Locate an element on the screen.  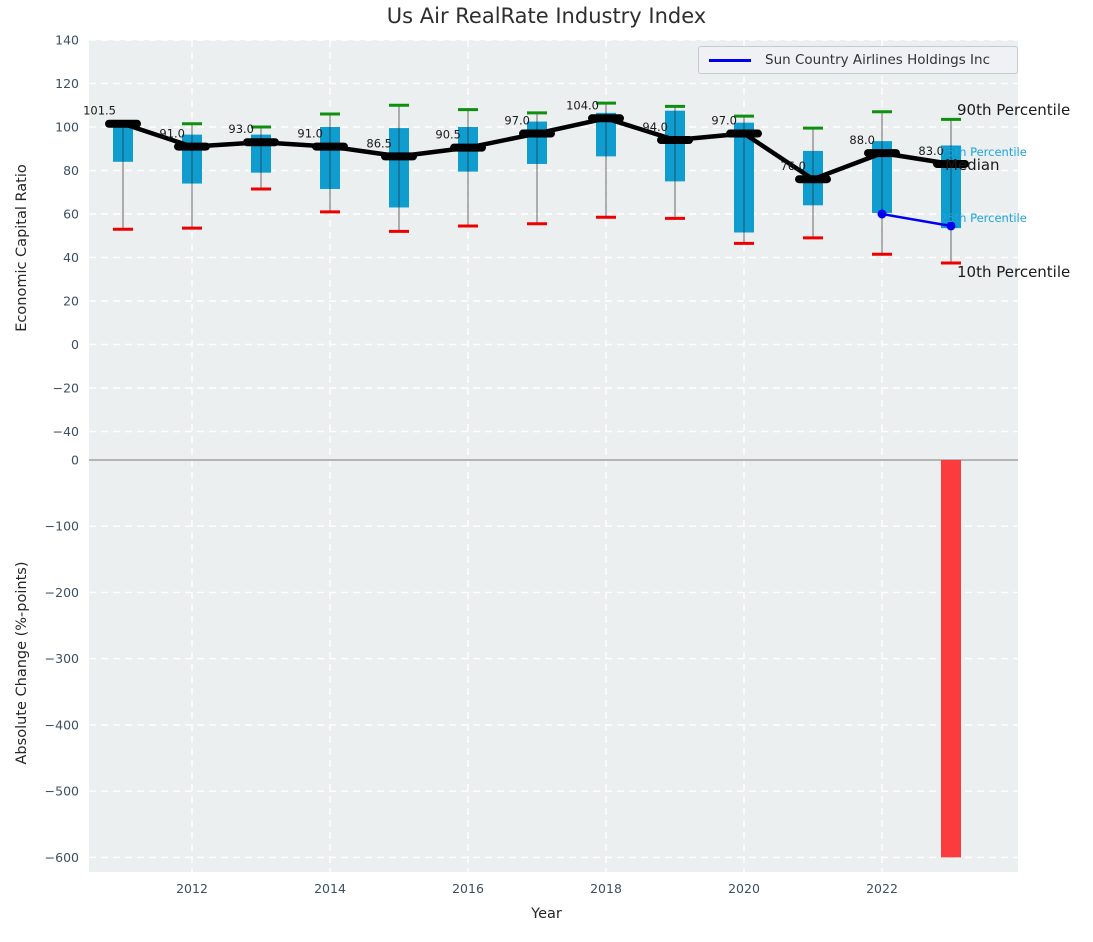
annotation-25th-percentile: 25th Percentile is located at coordinates (983, 218).